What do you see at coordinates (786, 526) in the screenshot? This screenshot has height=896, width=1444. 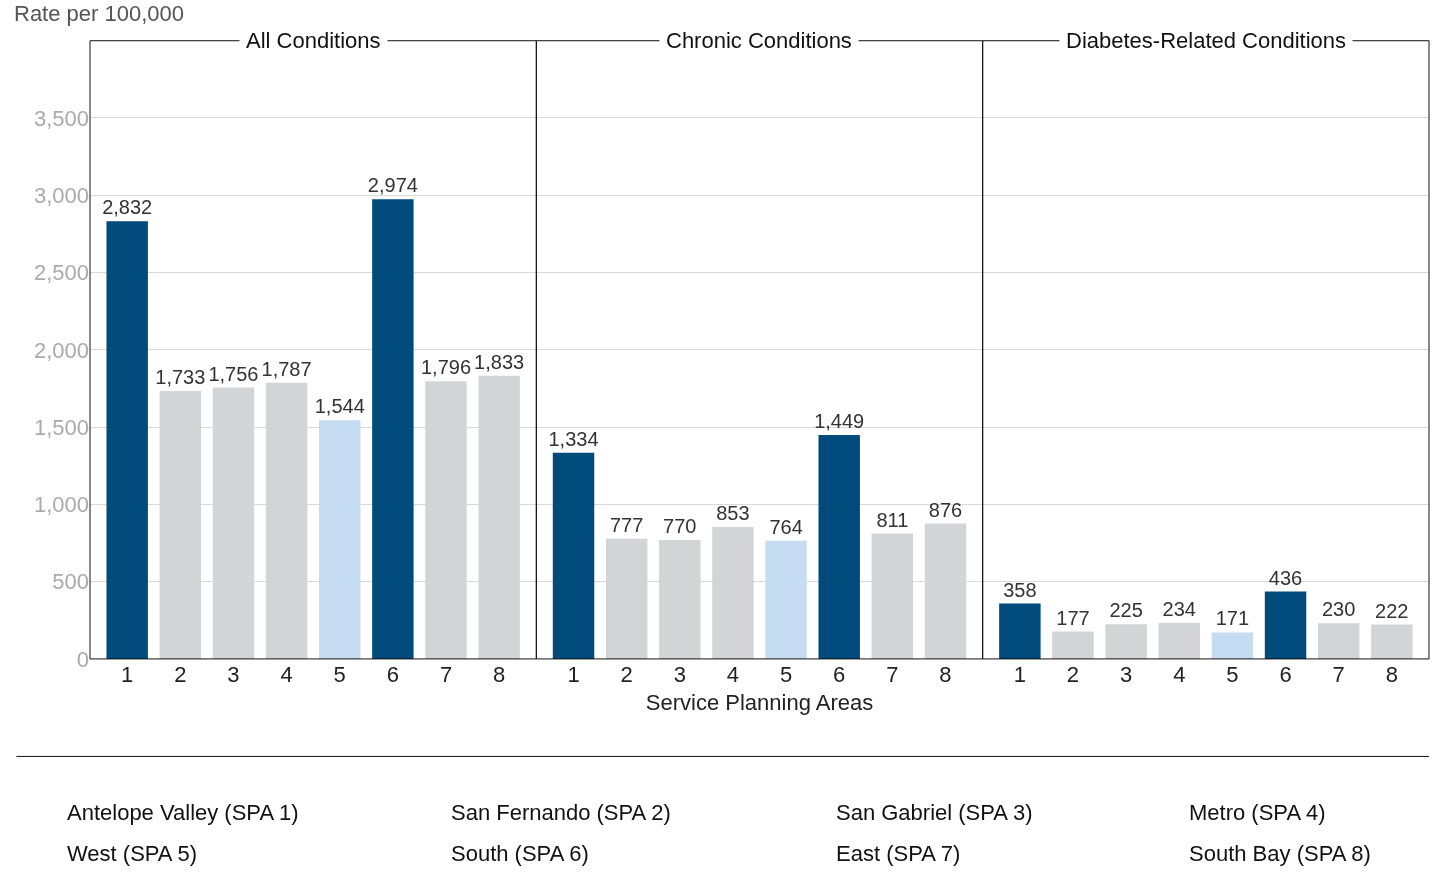 I see `data-label: 764` at bounding box center [786, 526].